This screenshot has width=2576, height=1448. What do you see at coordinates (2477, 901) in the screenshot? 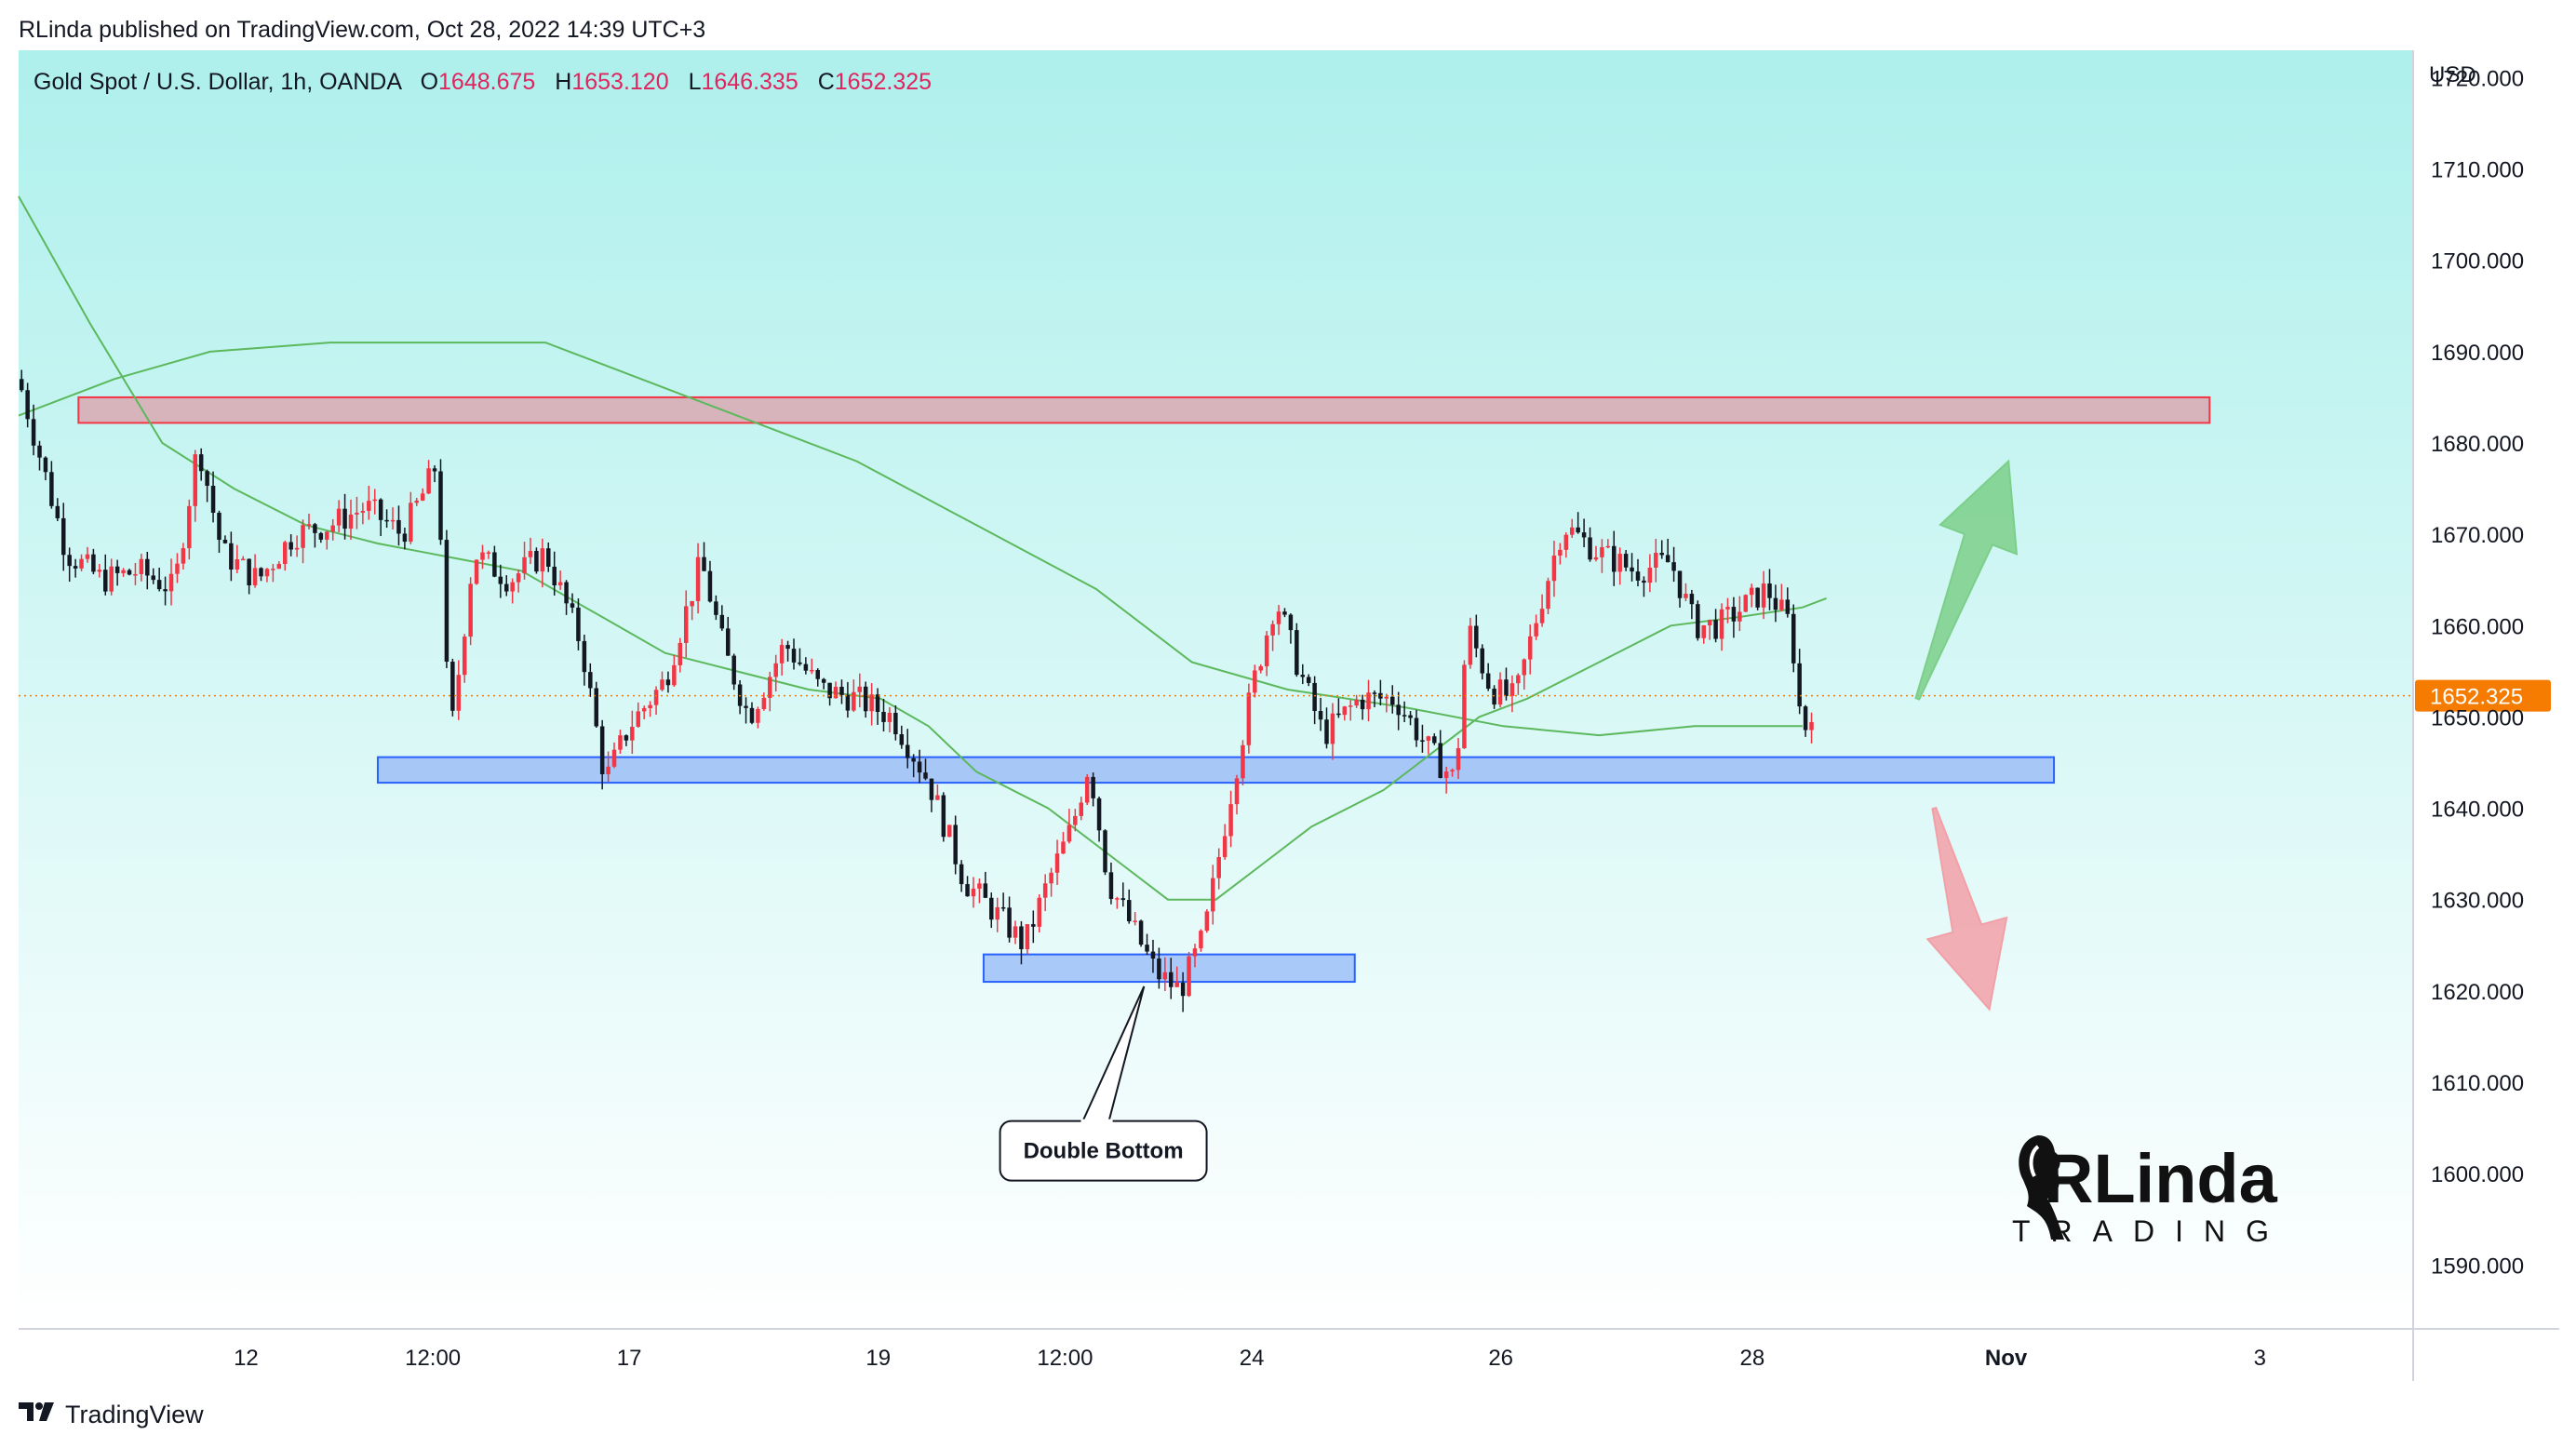
I see `y-tick-label: 1630.000` at bounding box center [2477, 901].